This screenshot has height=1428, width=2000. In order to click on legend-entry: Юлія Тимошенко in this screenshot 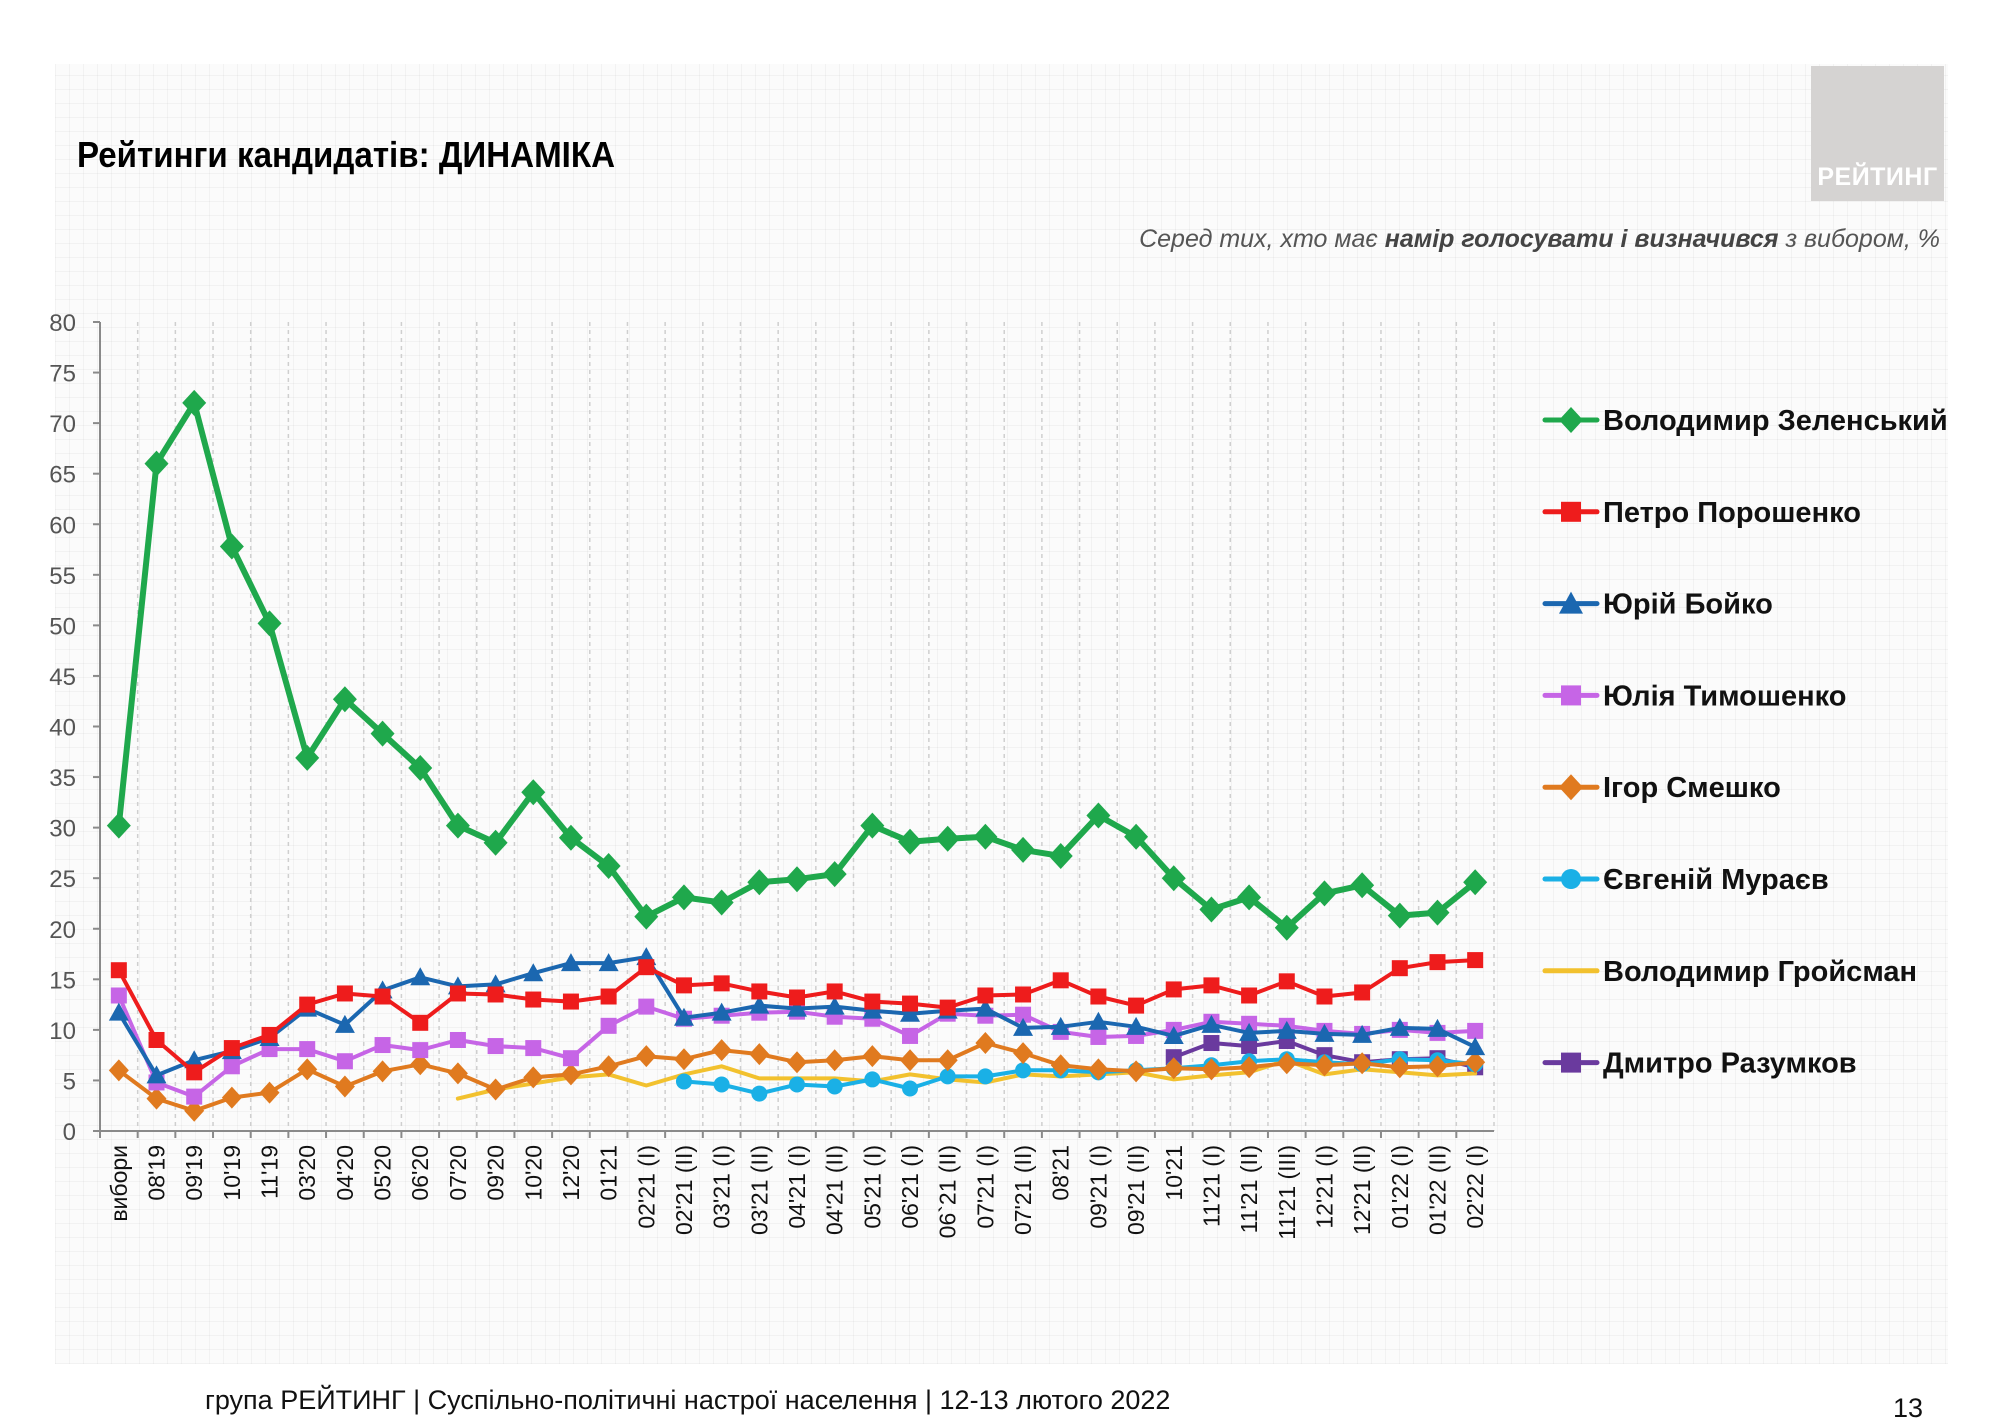, I will do `click(1694, 696)`.